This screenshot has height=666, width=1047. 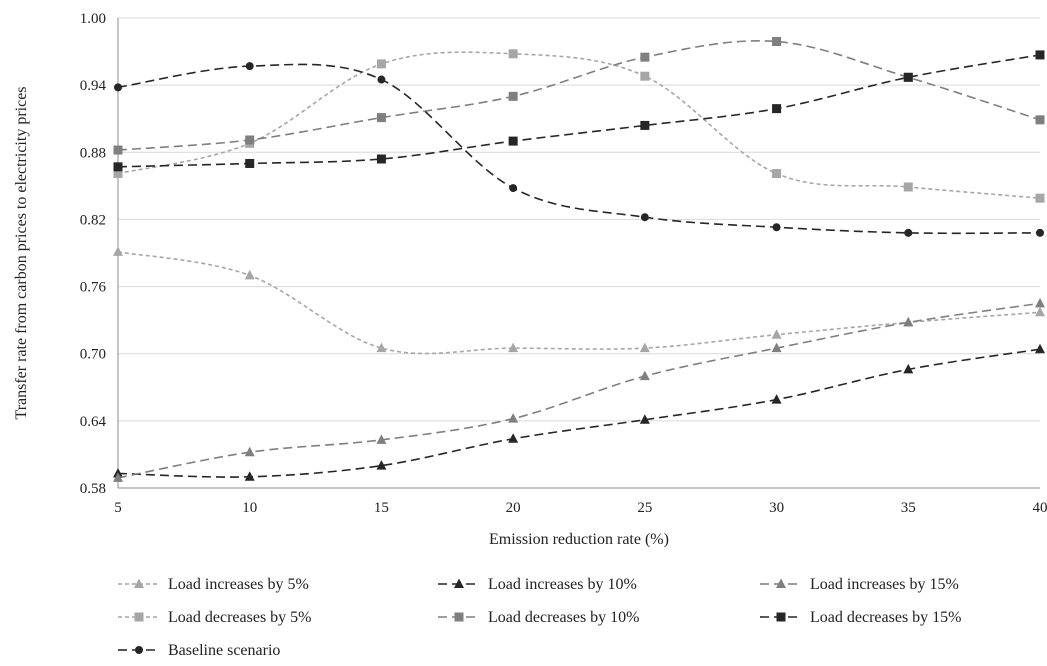 What do you see at coordinates (579, 539) in the screenshot?
I see `x-axis-title: Emission reduction rate (%)` at bounding box center [579, 539].